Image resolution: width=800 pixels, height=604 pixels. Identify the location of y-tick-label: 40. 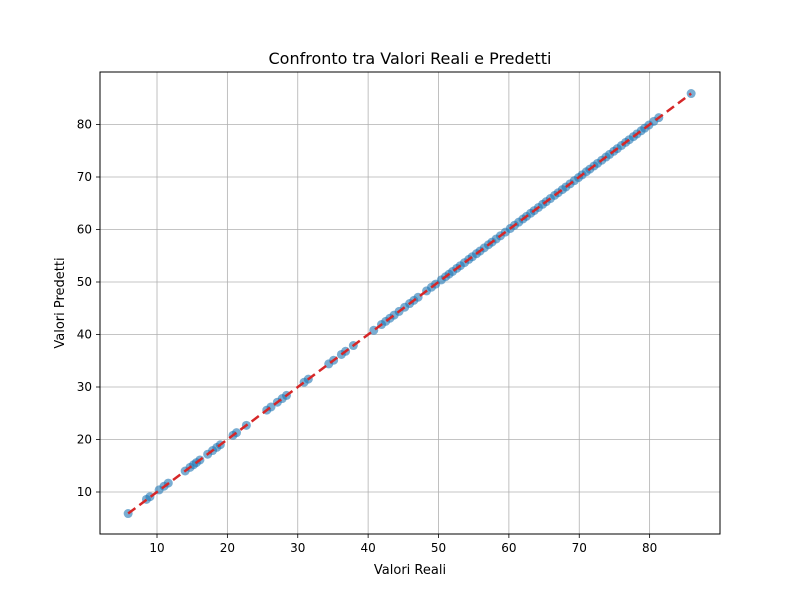
(84, 335).